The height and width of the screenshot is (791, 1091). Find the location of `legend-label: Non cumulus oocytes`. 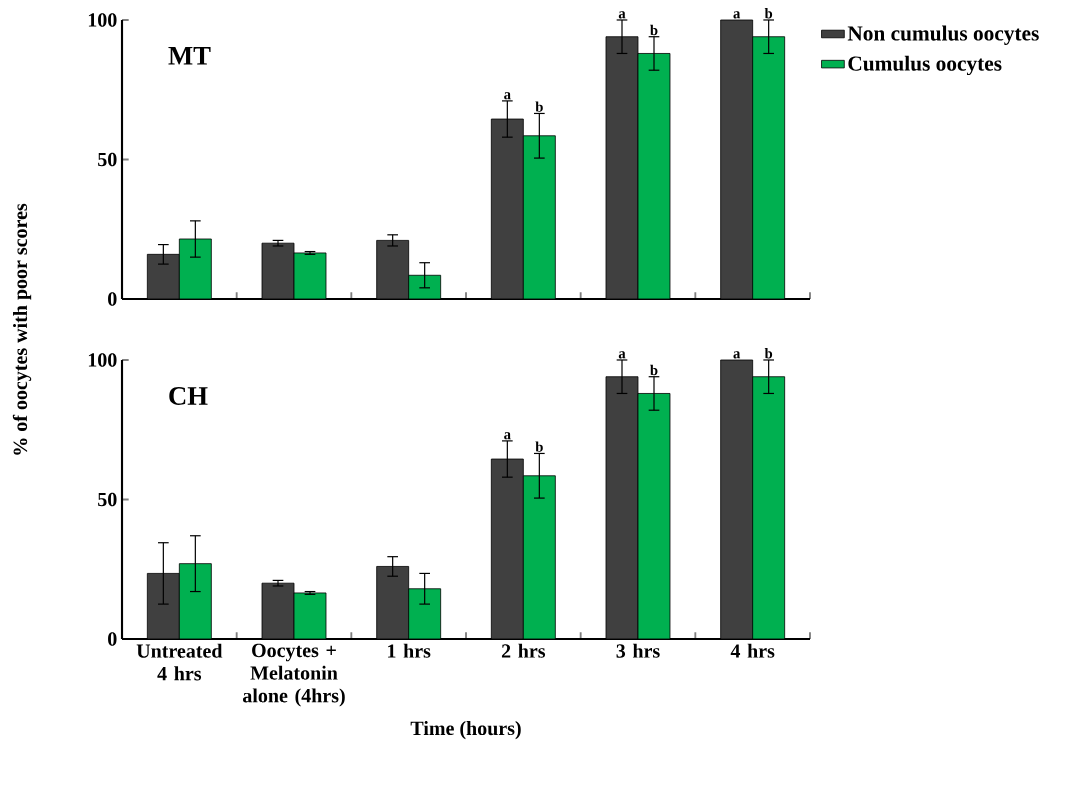

legend-label: Non cumulus oocytes is located at coordinates (943, 35).